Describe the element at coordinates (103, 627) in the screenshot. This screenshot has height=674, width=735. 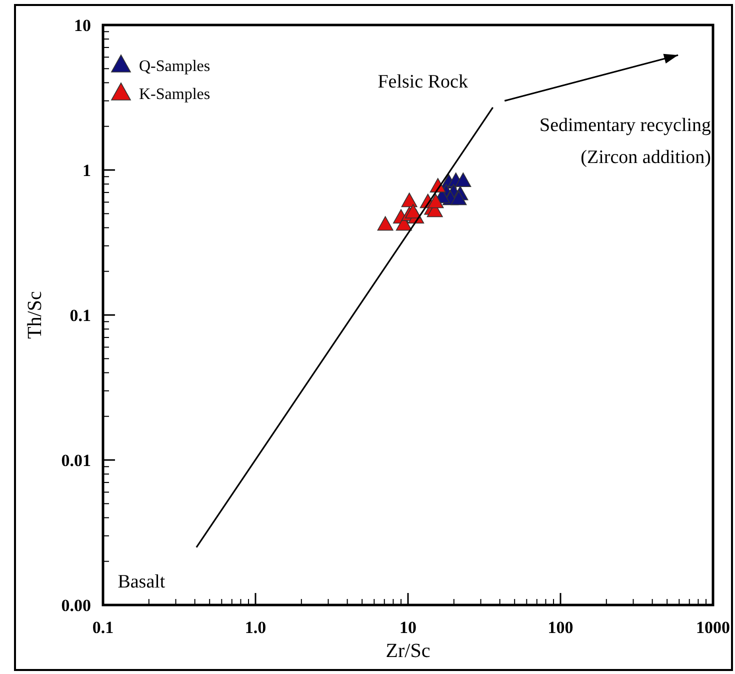
I see `x-tick-label: 0.1` at that location.